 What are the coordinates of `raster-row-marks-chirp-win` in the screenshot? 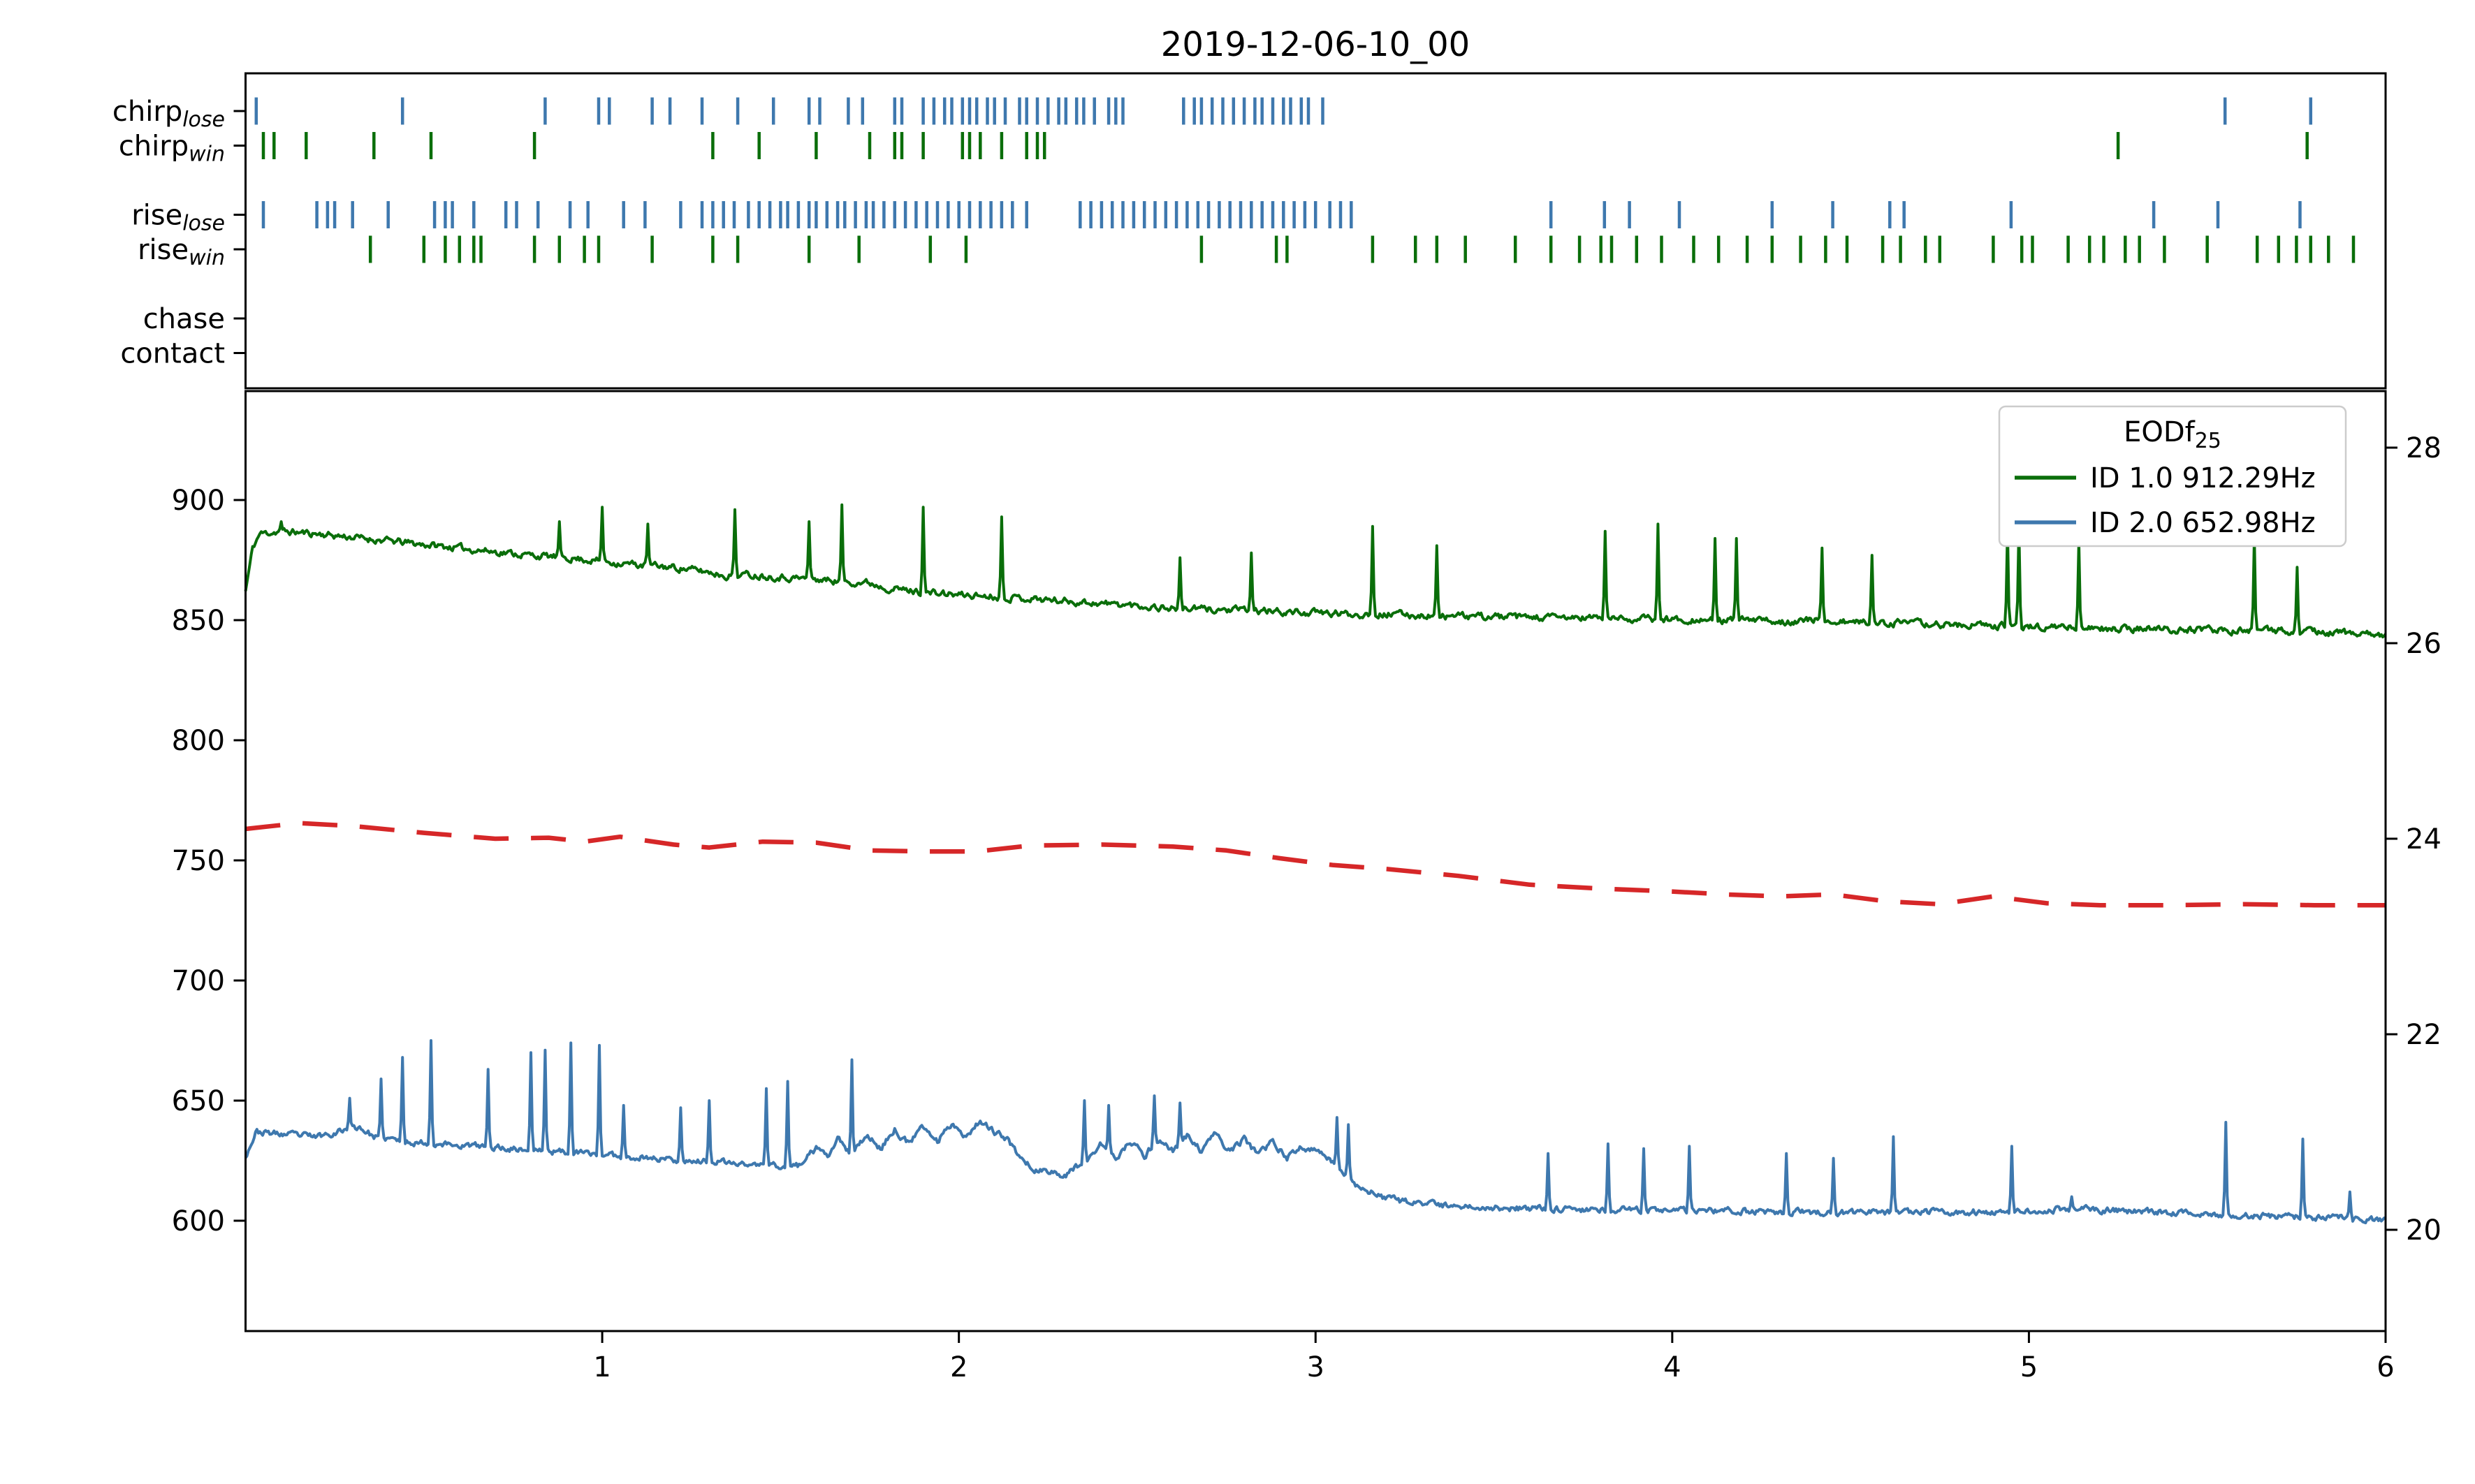 It's located at (1285, 145).